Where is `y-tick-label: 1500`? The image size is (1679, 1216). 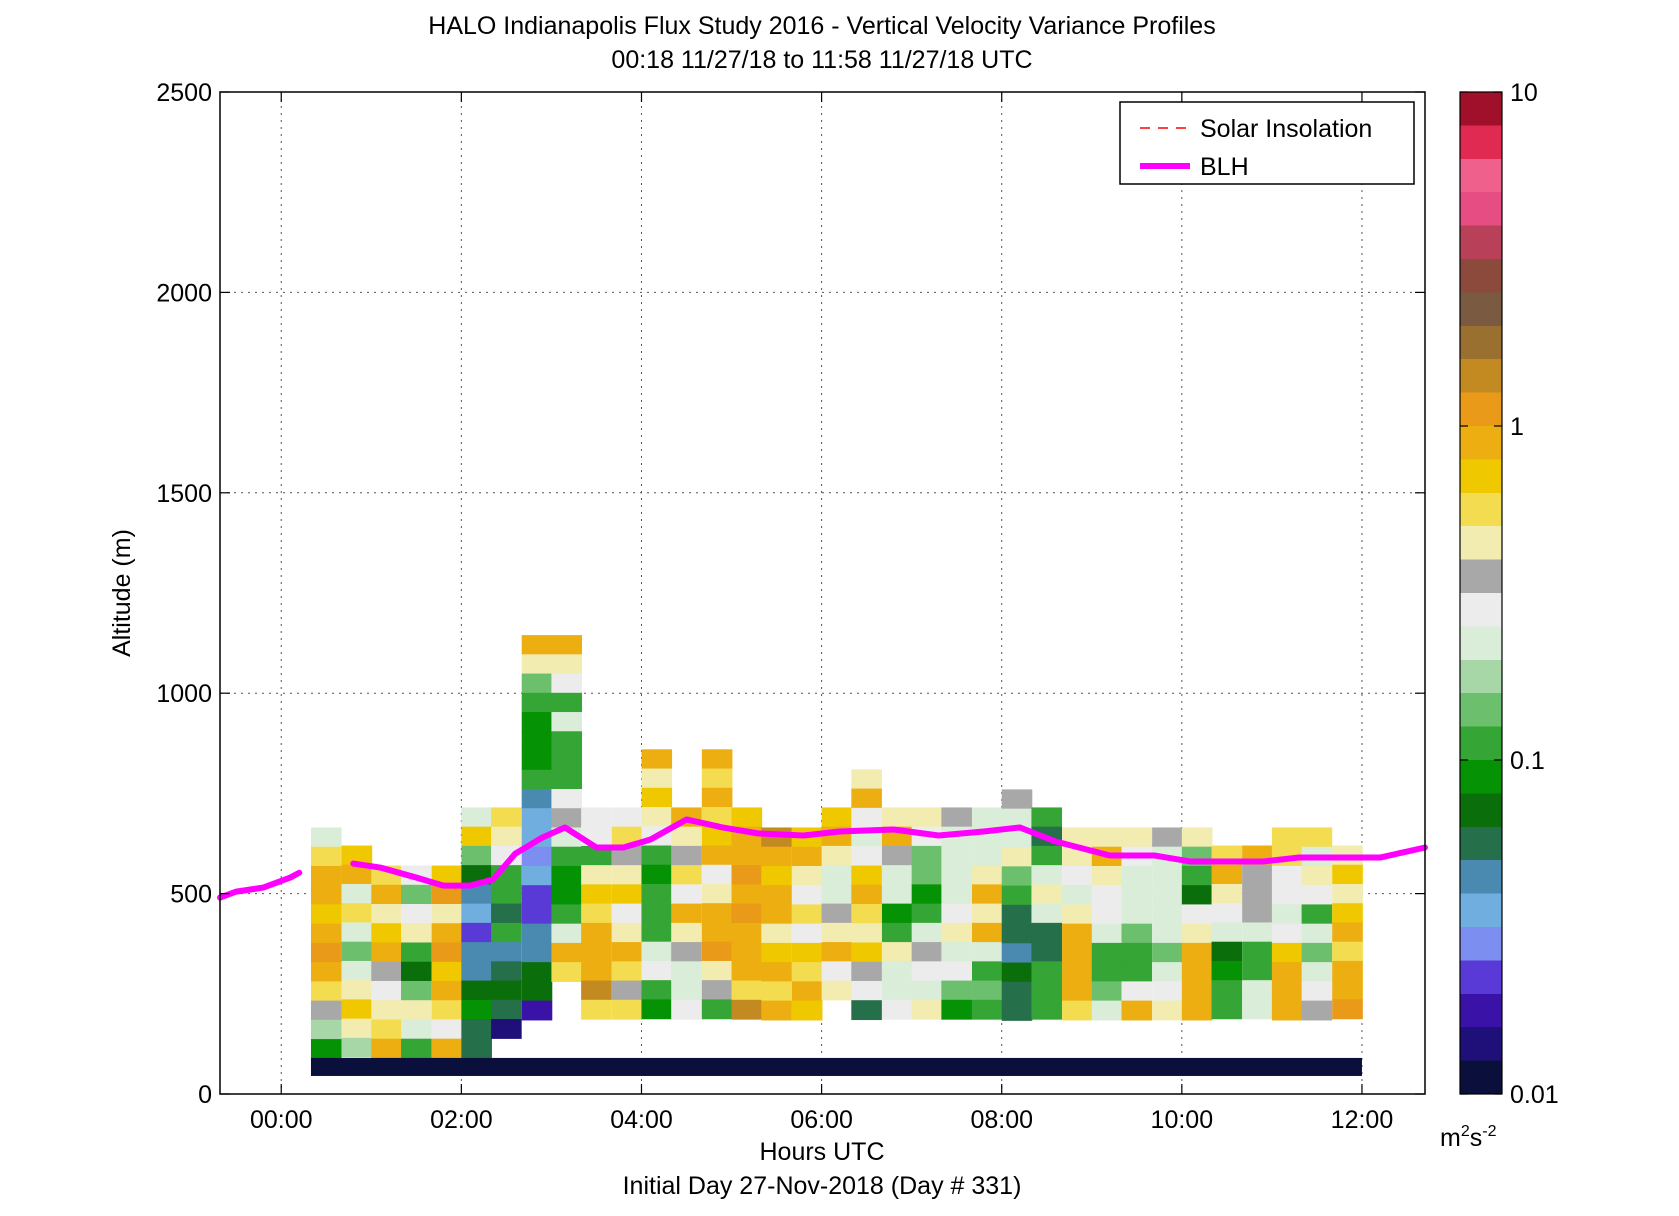 y-tick-label: 1500 is located at coordinates (184, 494).